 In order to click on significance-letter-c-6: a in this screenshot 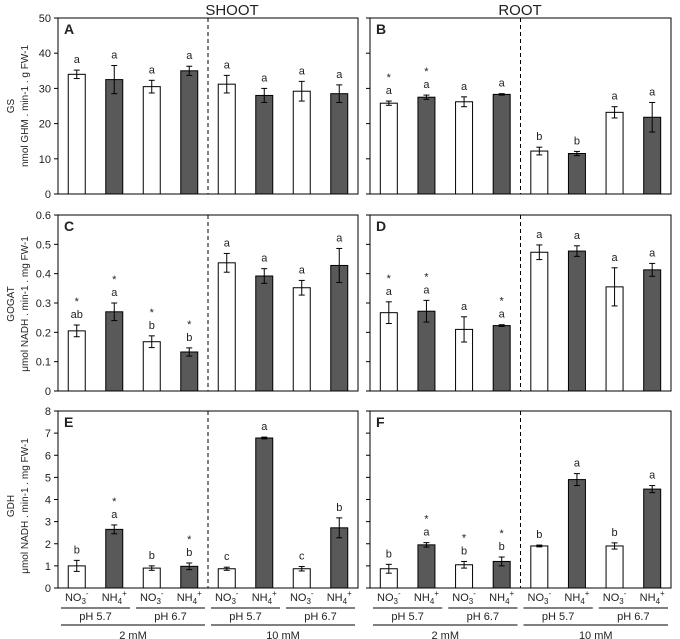, I will do `click(302, 270)`.